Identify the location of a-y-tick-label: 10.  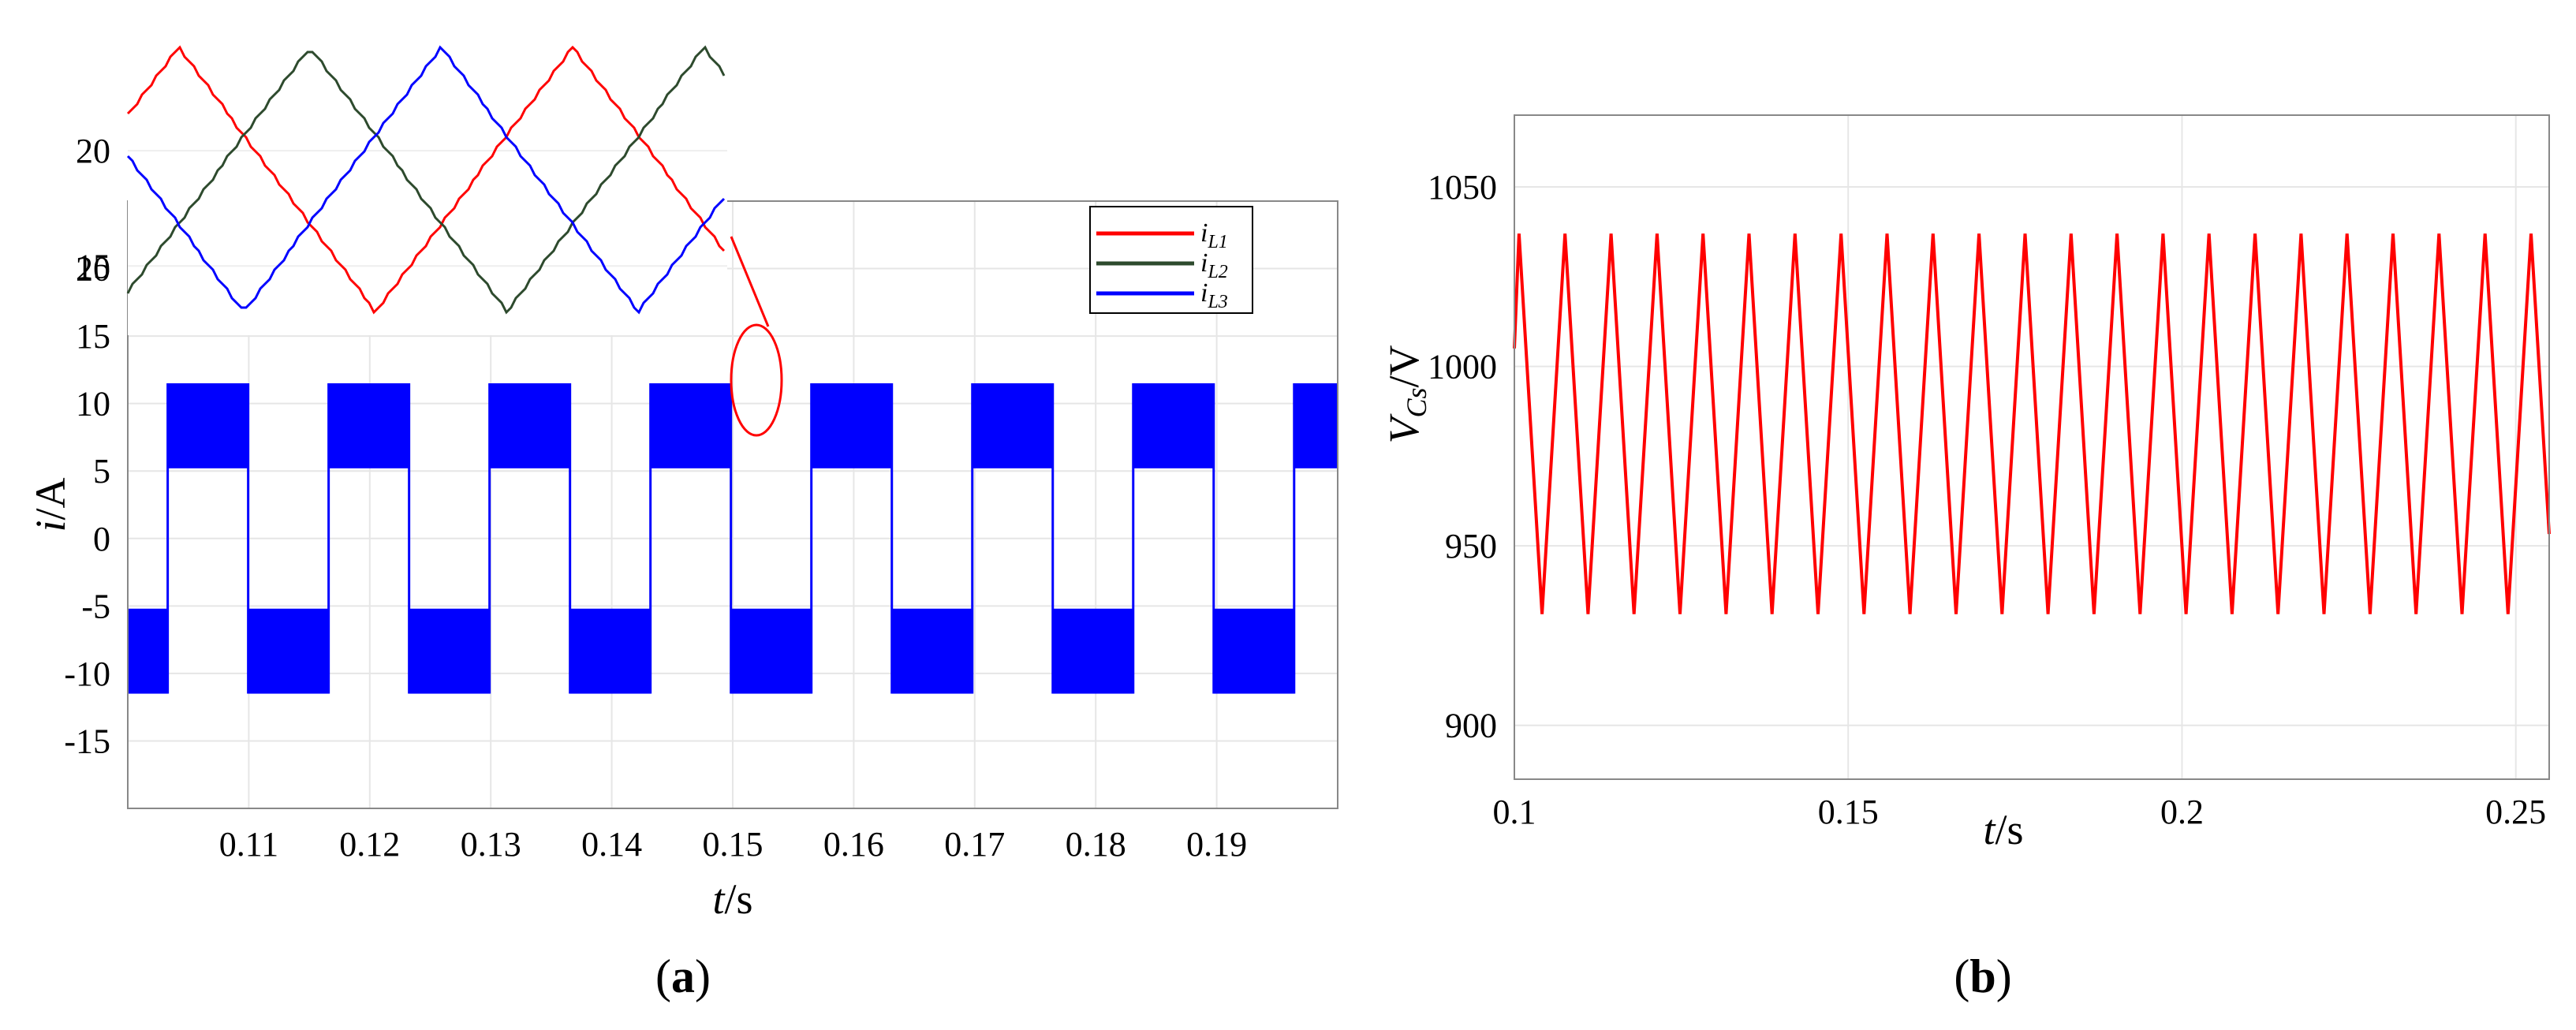
(93, 404).